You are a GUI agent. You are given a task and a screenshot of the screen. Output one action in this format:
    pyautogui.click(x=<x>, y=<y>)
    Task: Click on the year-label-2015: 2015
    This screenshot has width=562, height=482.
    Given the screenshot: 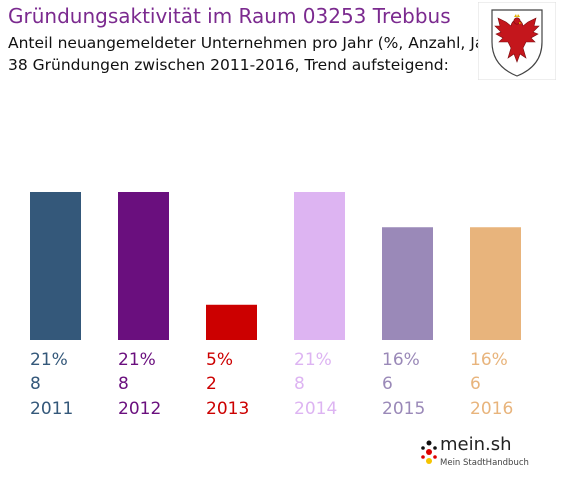 What is the action you would take?
    pyautogui.click(x=403, y=409)
    